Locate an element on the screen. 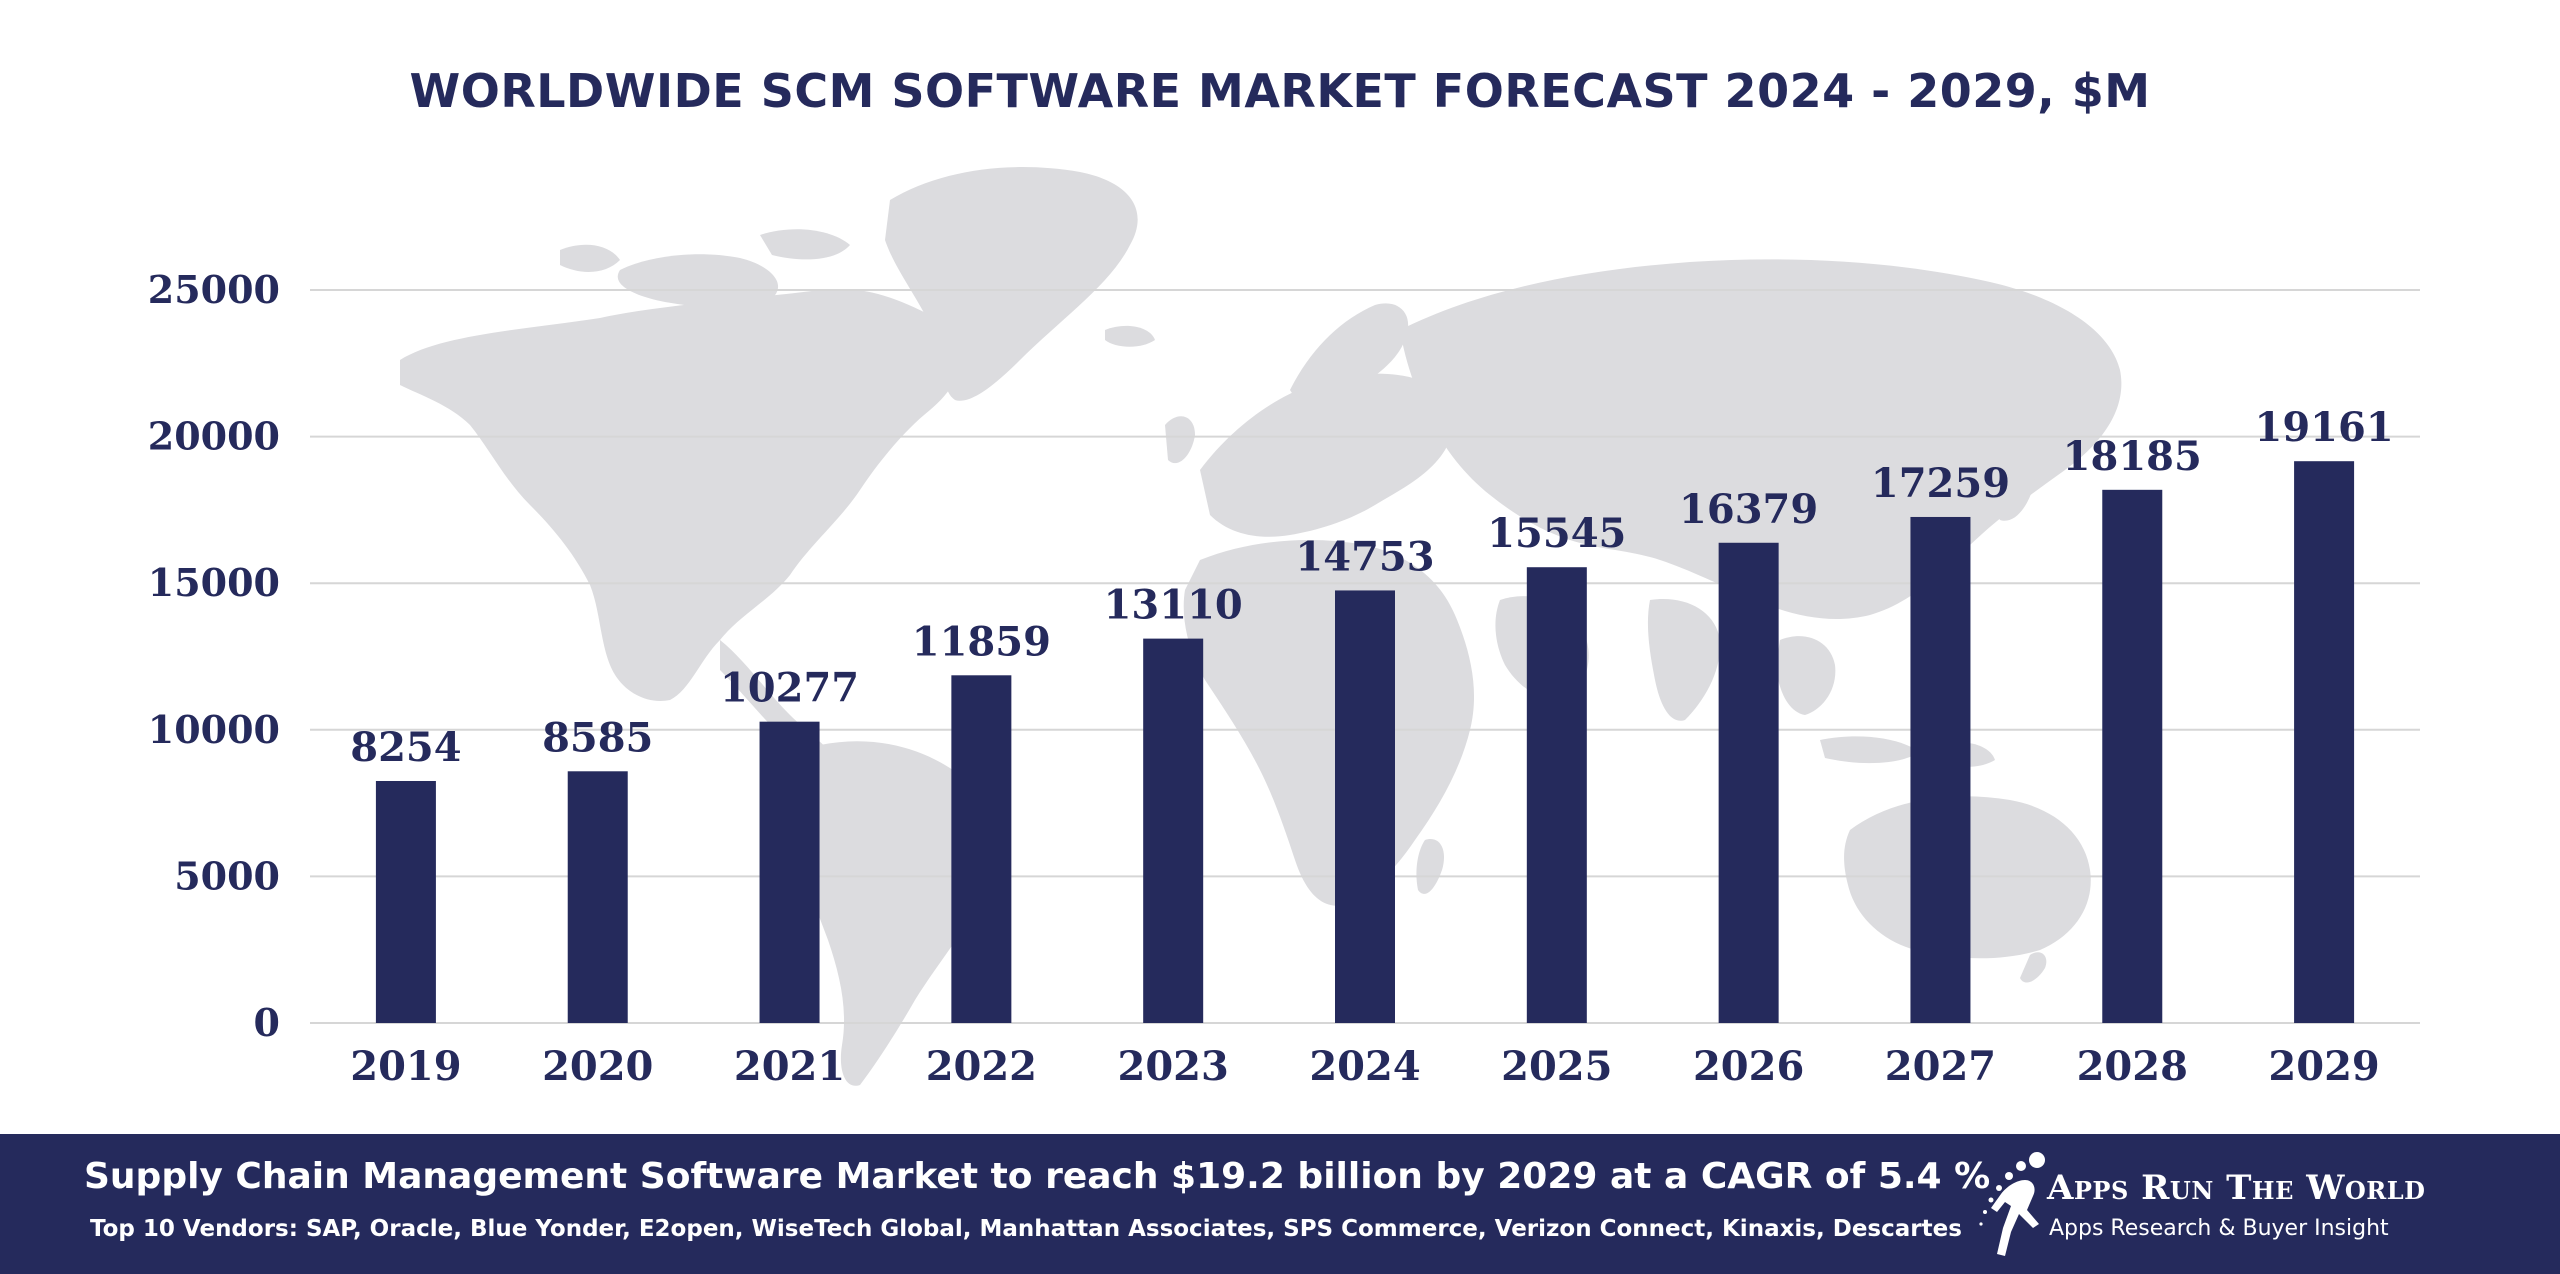 Image resolution: width=2560 pixels, height=1274 pixels. data-label: 15545 is located at coordinates (1556, 533).